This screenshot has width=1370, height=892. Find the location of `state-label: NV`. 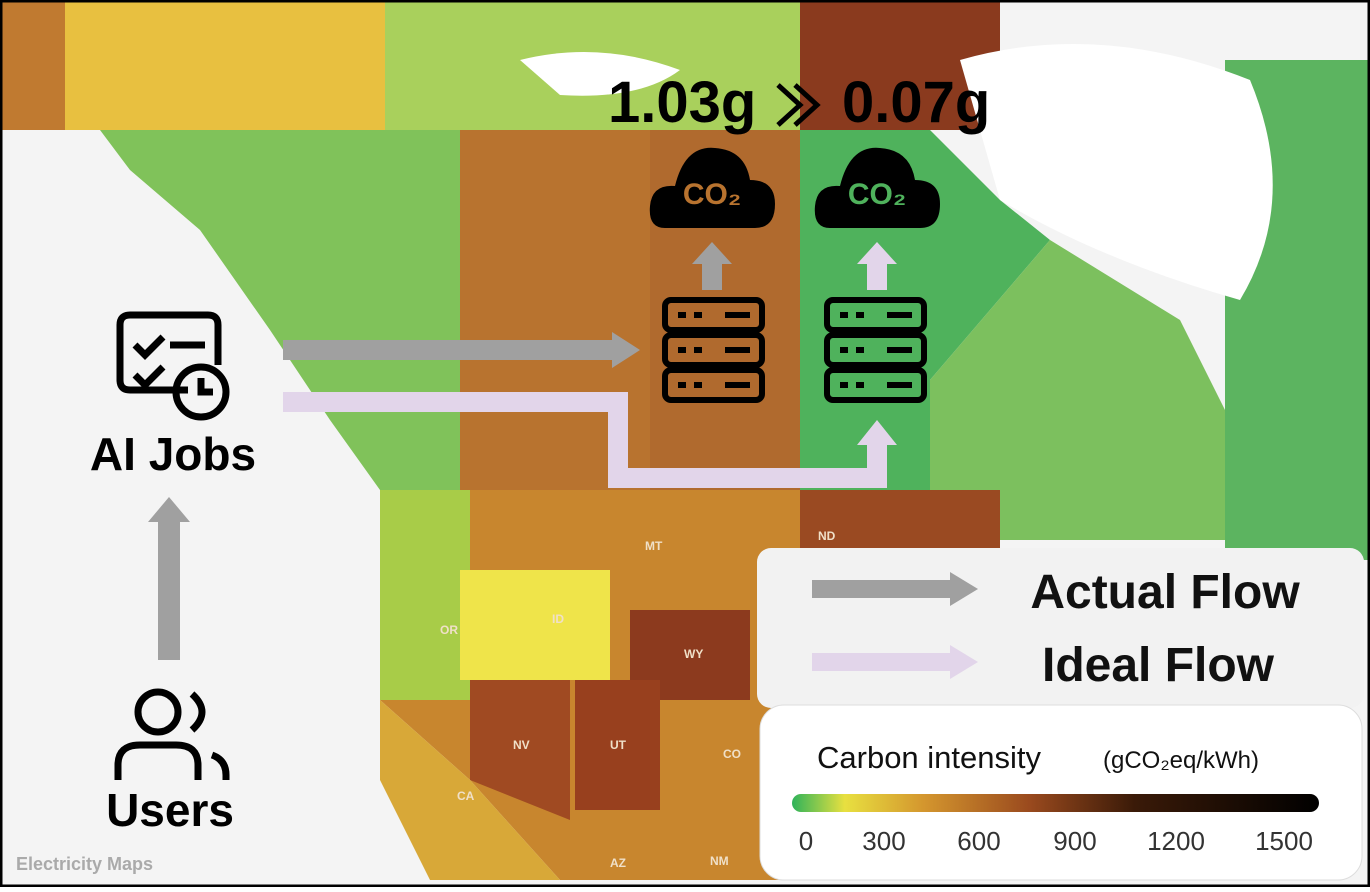

state-label: NV is located at coordinates (521, 745).